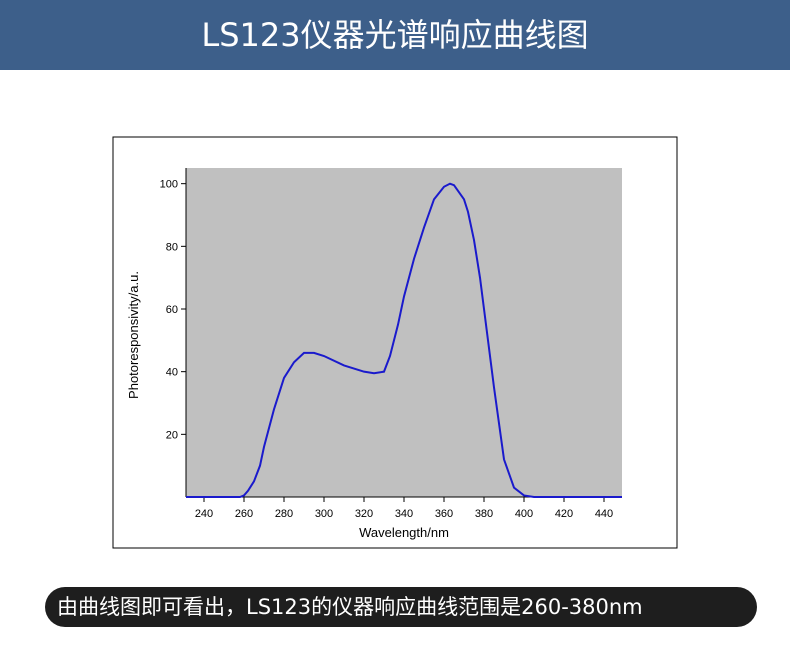  What do you see at coordinates (524, 514) in the screenshot?
I see `x-tick-label: 400` at bounding box center [524, 514].